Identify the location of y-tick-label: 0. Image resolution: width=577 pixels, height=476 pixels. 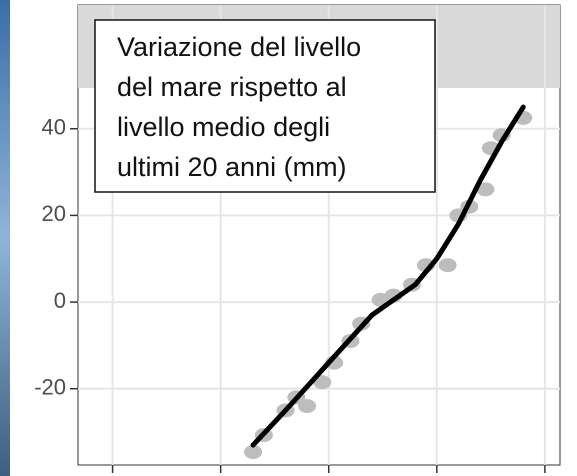
(60, 300).